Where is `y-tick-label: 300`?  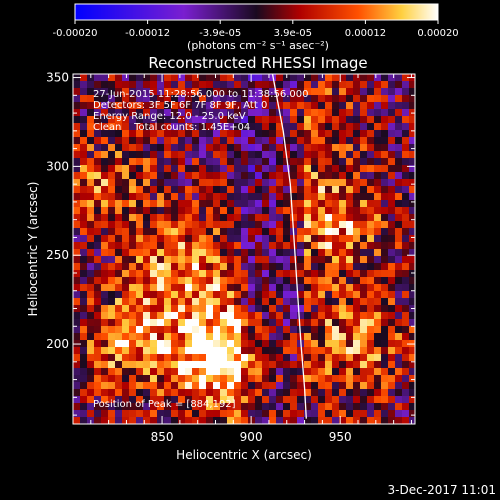 y-tick-label: 300 is located at coordinates (57, 166).